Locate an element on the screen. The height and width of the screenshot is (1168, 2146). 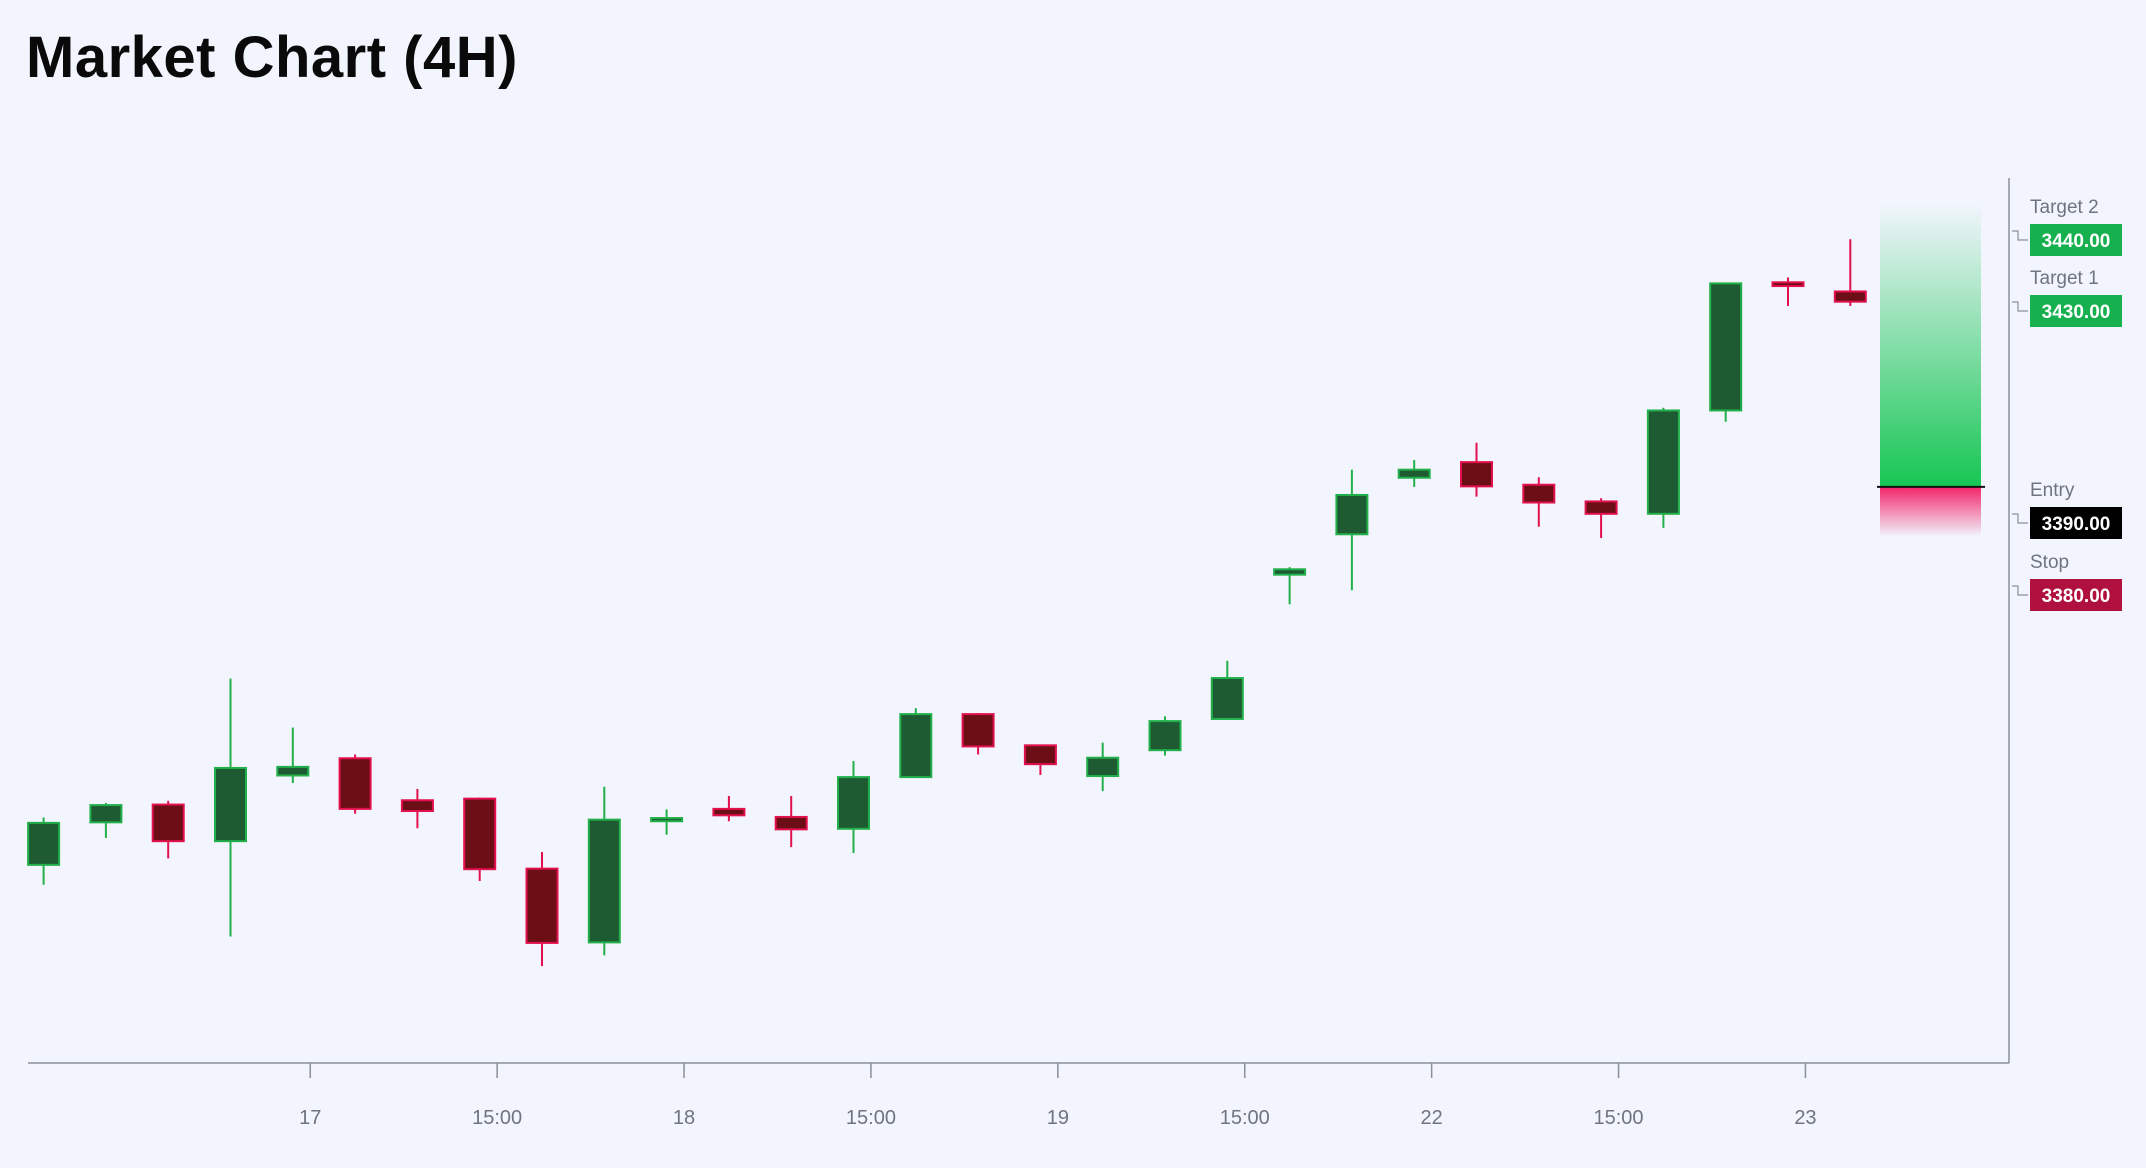
level-price: 3380.00 is located at coordinates (2076, 596).